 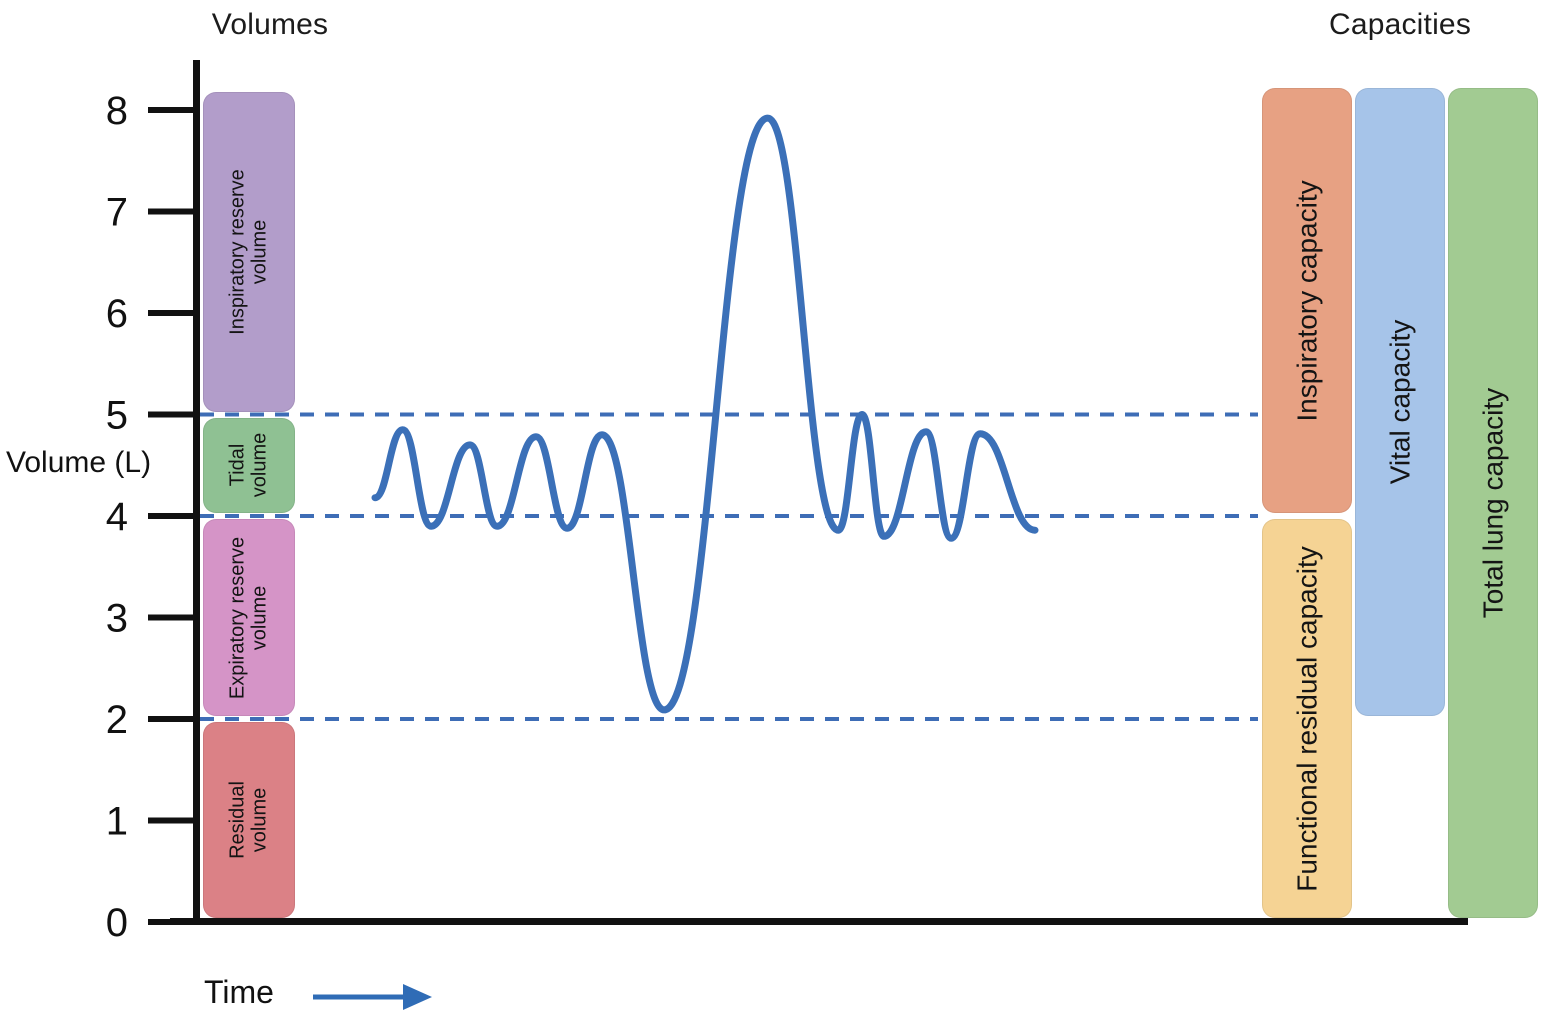 I want to click on y-tick-label-7: 7, so click(x=117, y=213).